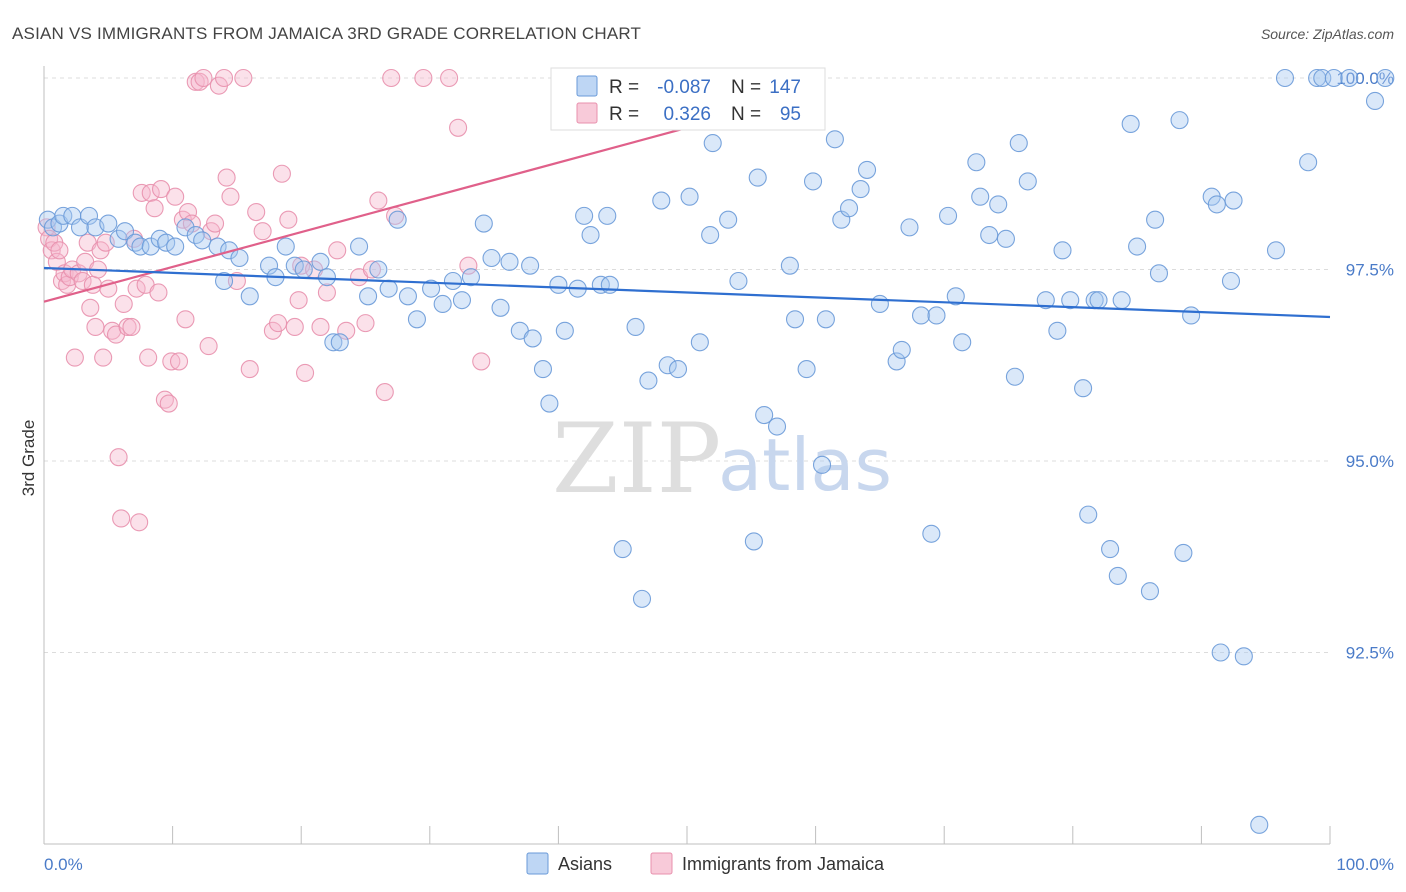 The image size is (1406, 892). I want to click on y-axis-label: 3rd Grade, so click(28, 458).